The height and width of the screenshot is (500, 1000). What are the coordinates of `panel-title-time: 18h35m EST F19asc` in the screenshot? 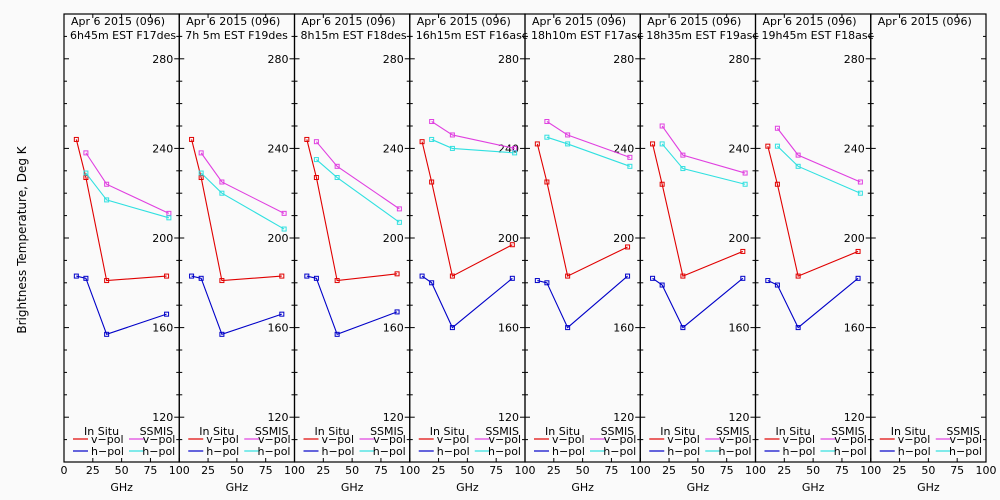 It's located at (702, 35).